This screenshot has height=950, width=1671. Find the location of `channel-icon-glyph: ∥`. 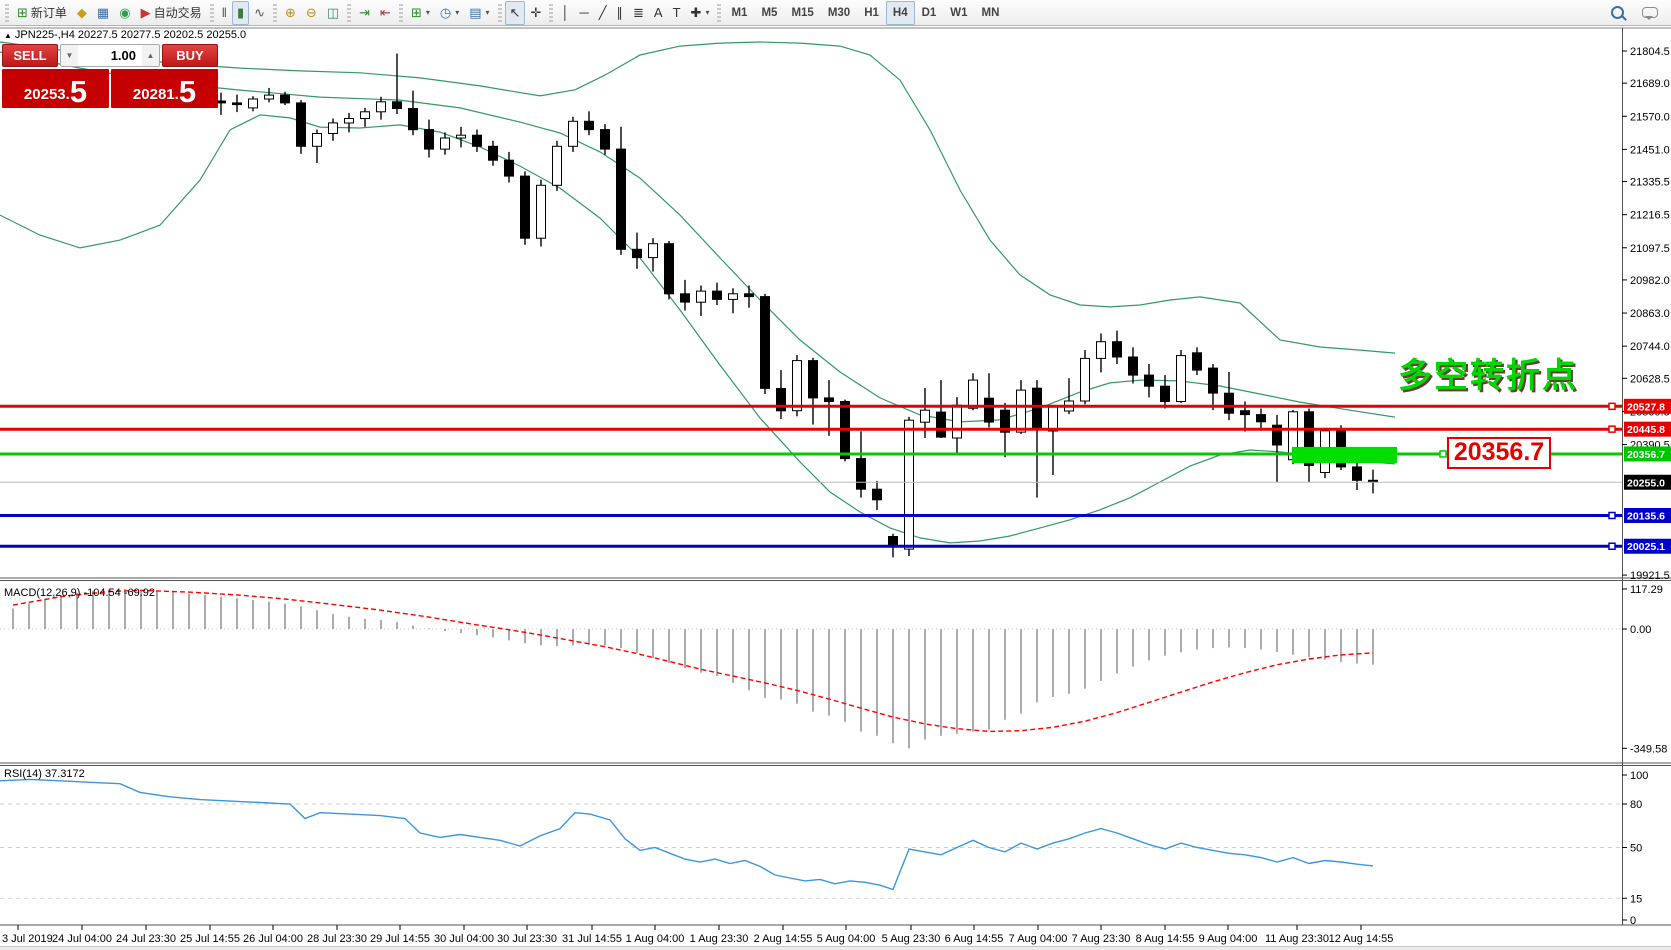

channel-icon-glyph: ∥ is located at coordinates (620, 12).